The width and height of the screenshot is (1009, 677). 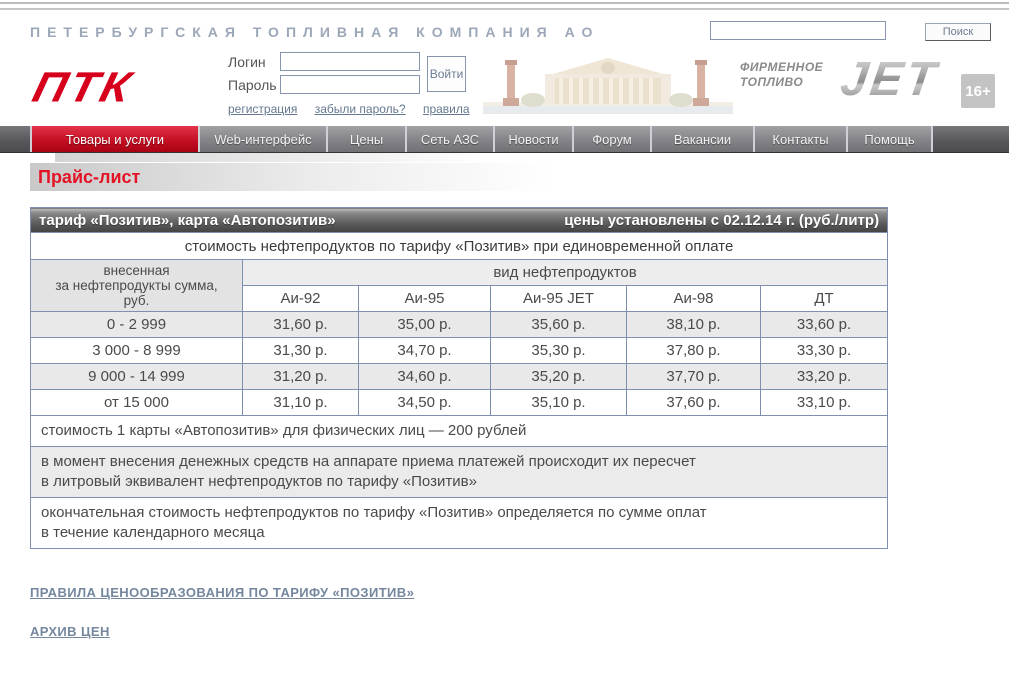 I want to click on nav-tab-news: Новости, so click(x=534, y=139).